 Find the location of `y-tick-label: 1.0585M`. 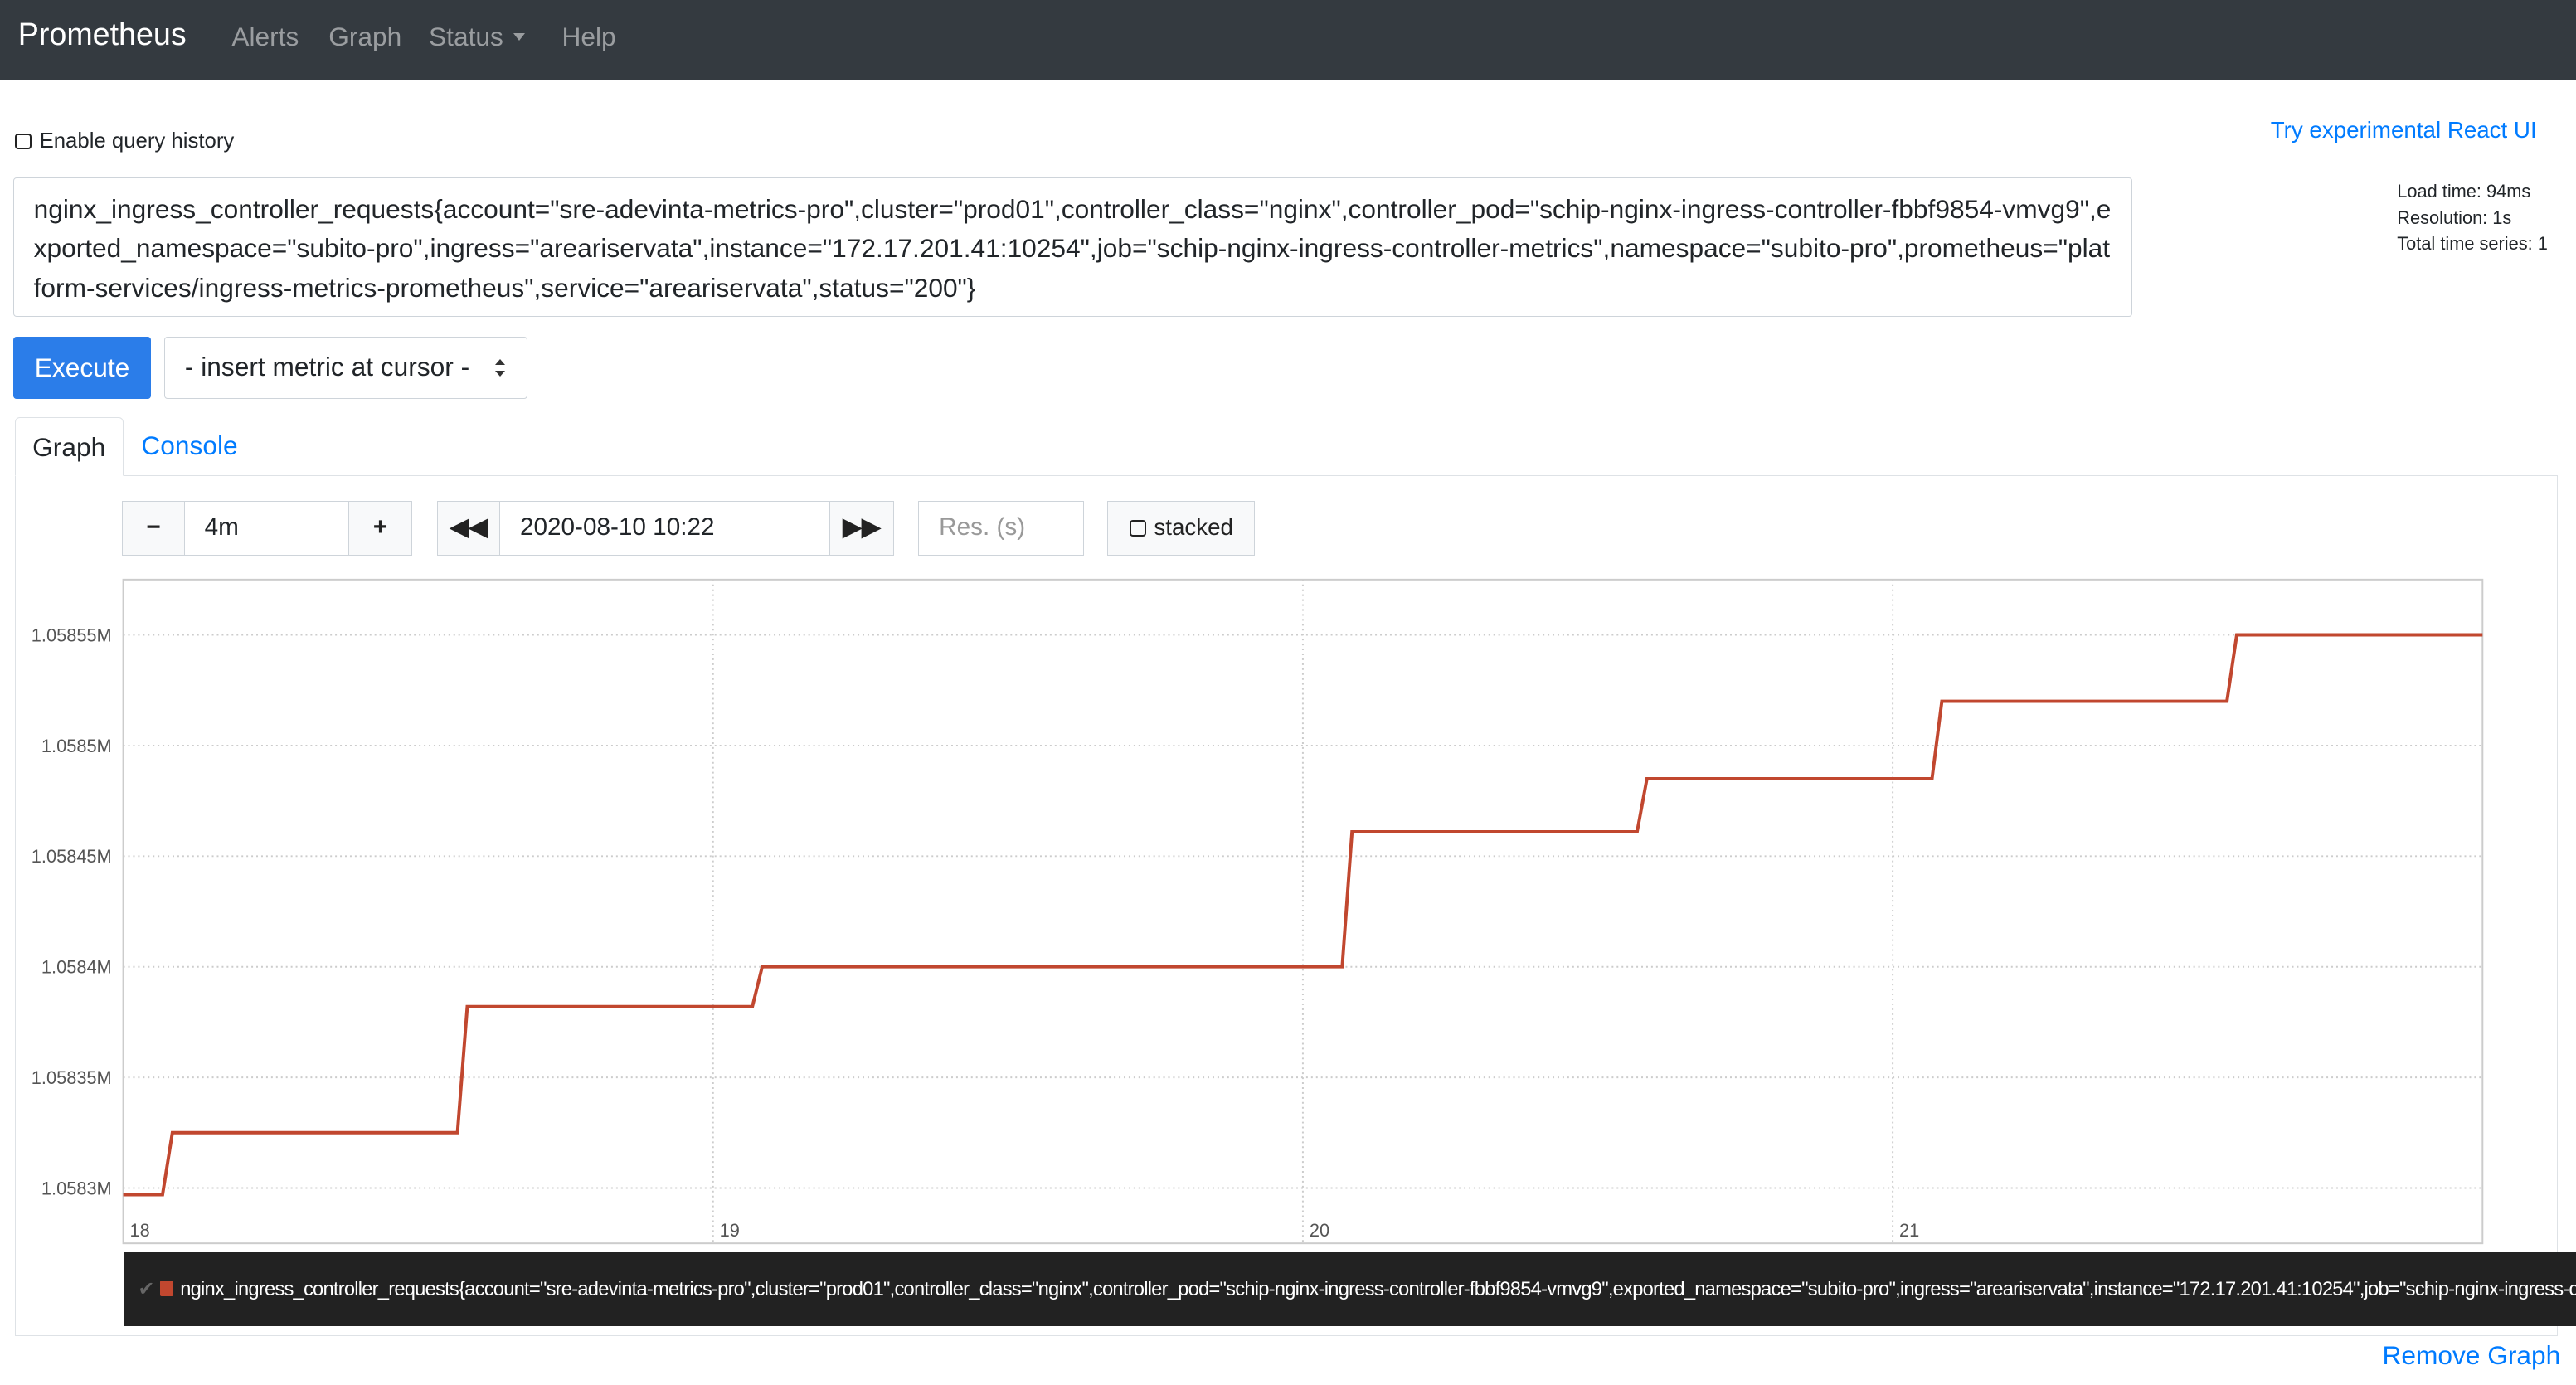

y-tick-label: 1.0585M is located at coordinates (76, 746).